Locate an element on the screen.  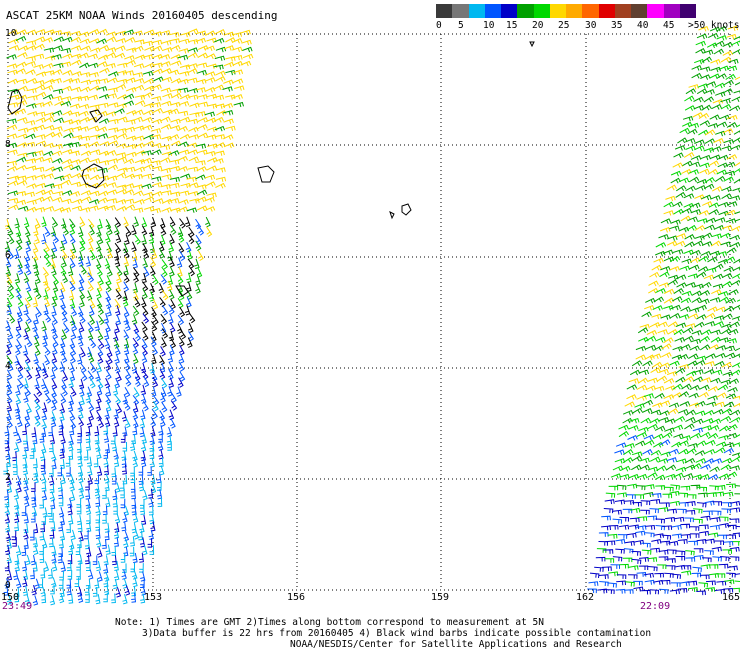
latitude-label: 10 is located at coordinates (11, 33).